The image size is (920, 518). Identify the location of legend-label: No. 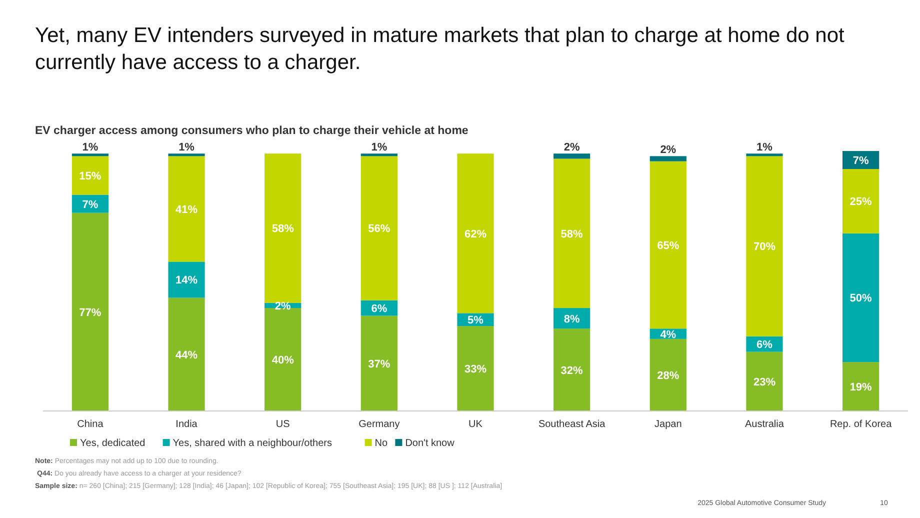
(381, 443).